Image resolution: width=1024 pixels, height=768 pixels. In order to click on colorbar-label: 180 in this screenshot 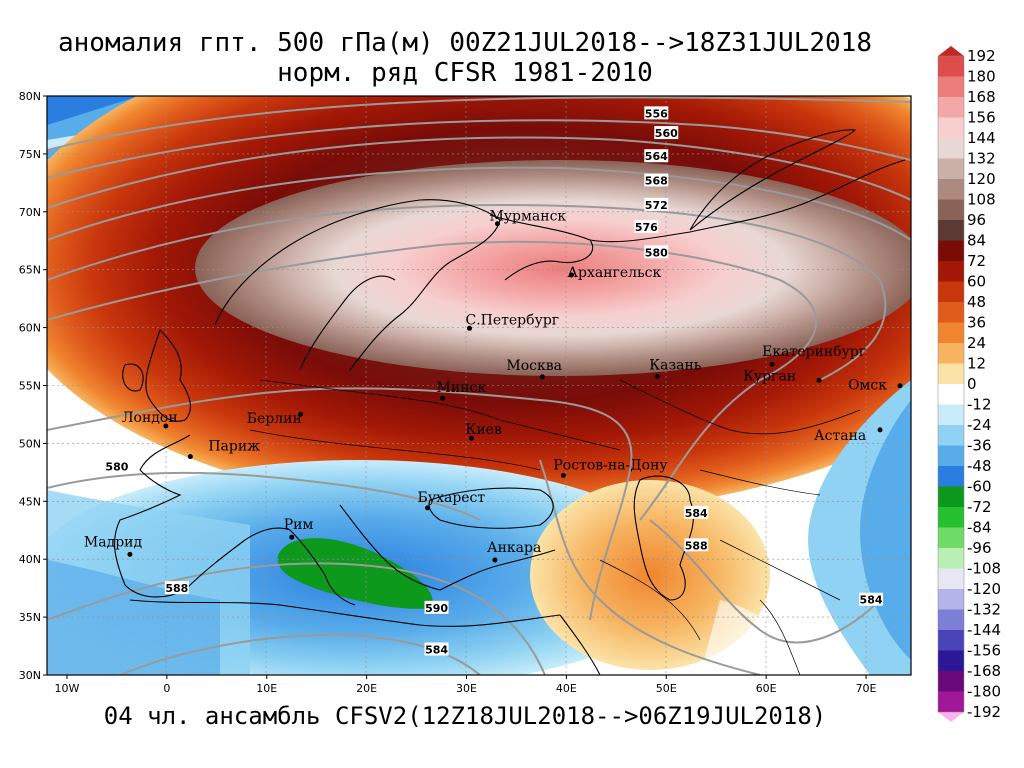, I will do `click(981, 77)`.